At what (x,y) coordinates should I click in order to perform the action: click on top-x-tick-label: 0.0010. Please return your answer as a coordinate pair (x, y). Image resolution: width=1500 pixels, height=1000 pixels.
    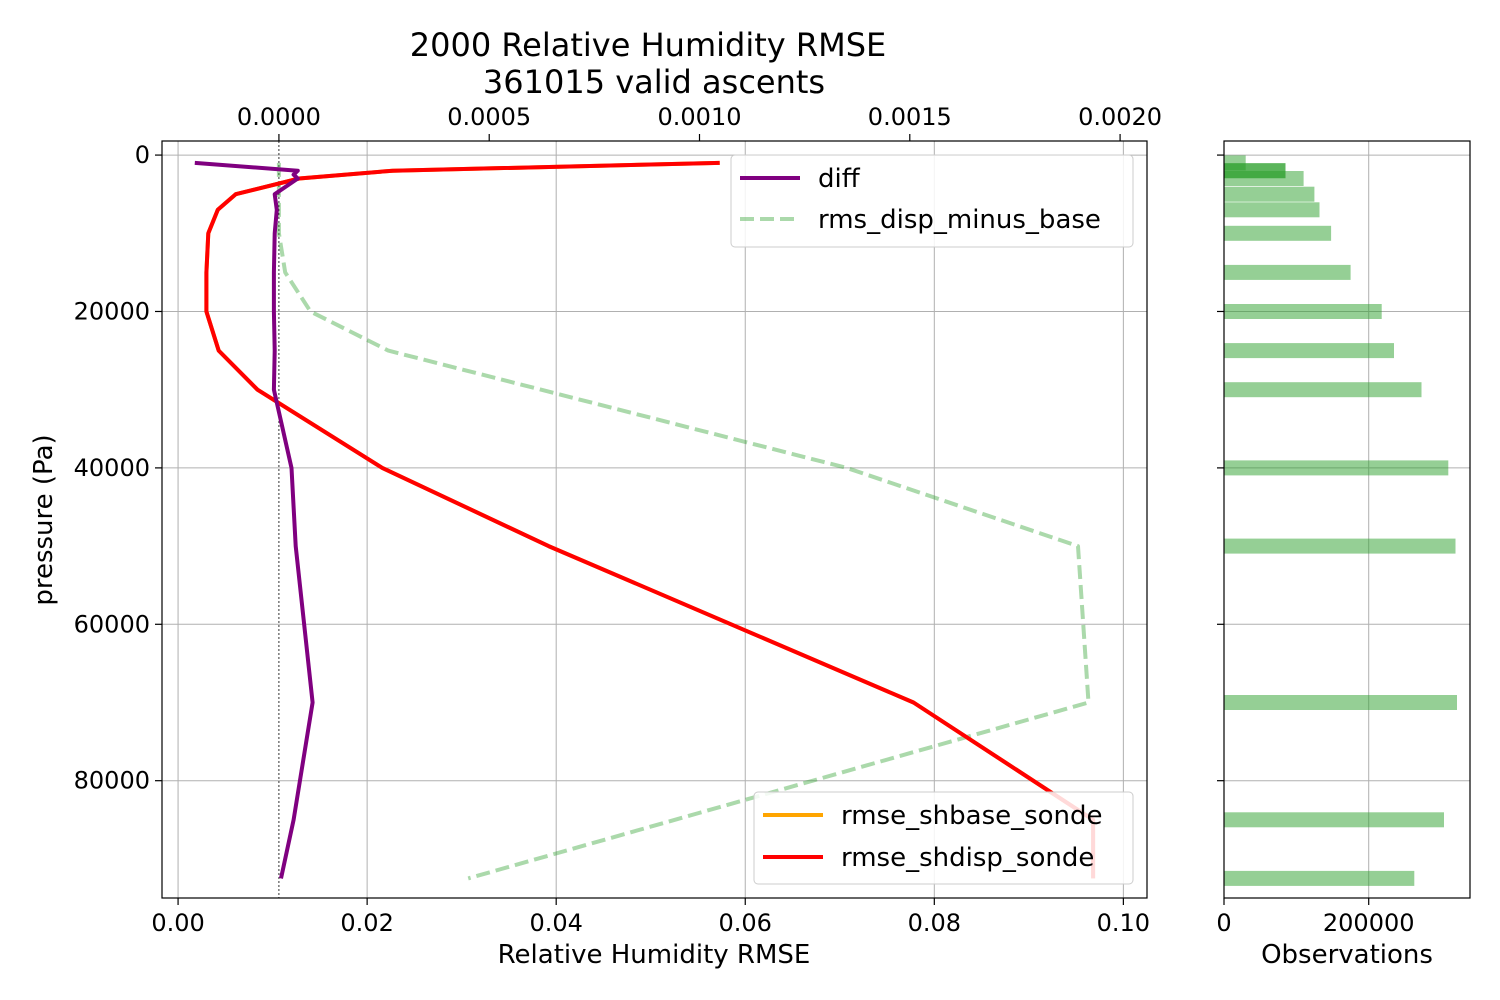
    Looking at the image, I should click on (700, 117).